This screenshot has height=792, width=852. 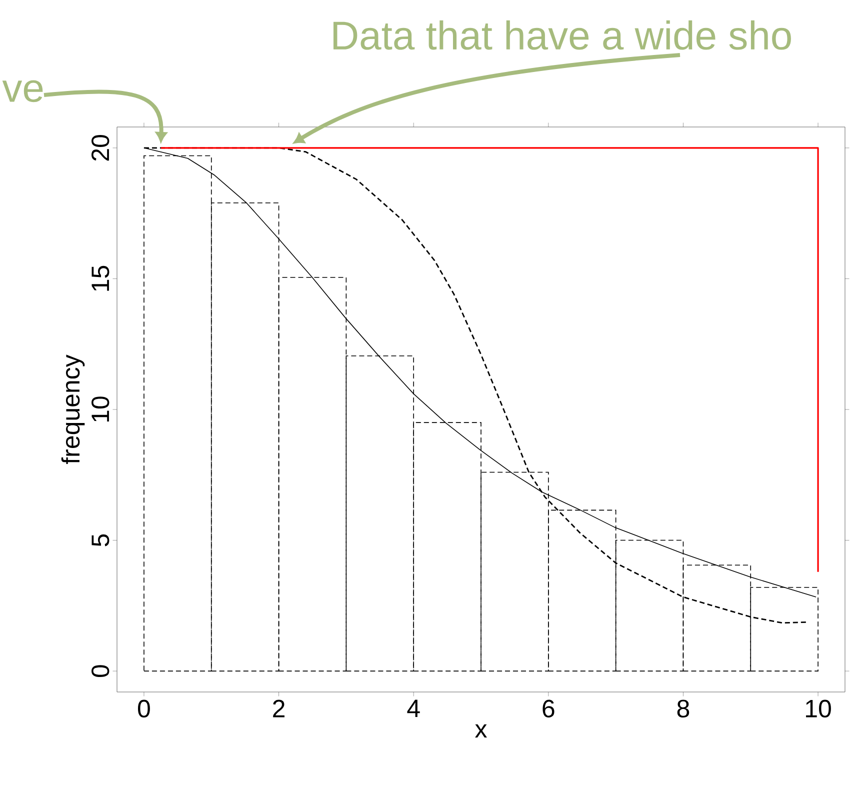 What do you see at coordinates (101, 278) in the screenshot?
I see `y-tick-label: 15` at bounding box center [101, 278].